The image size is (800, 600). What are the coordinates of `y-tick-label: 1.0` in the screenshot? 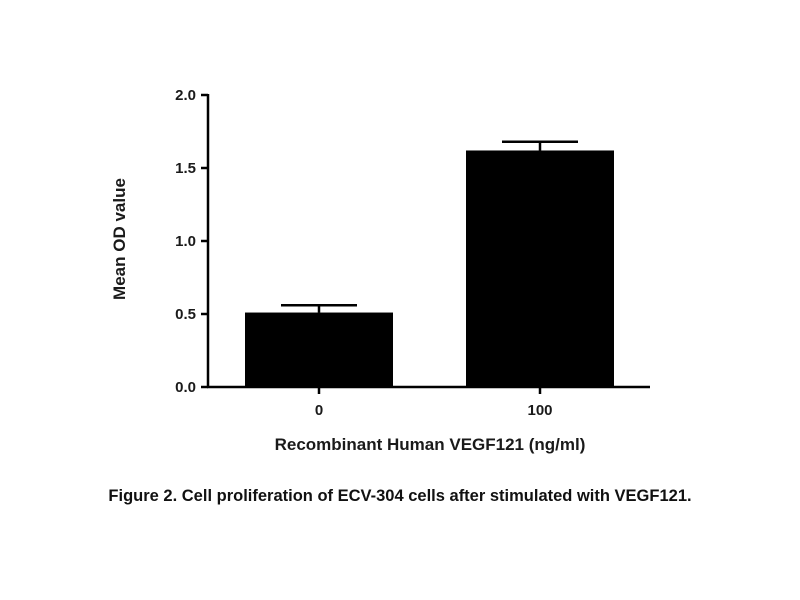 It's located at (185, 241).